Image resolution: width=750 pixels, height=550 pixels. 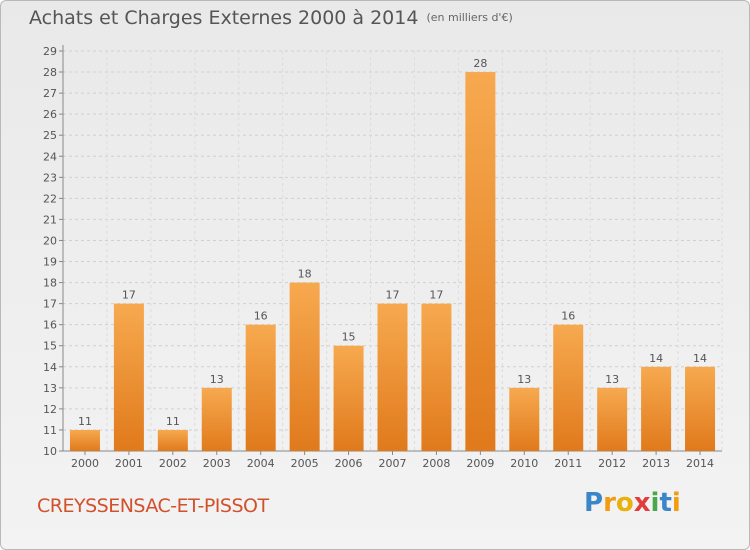 I want to click on x-tick-label: 2014, so click(x=700, y=463).